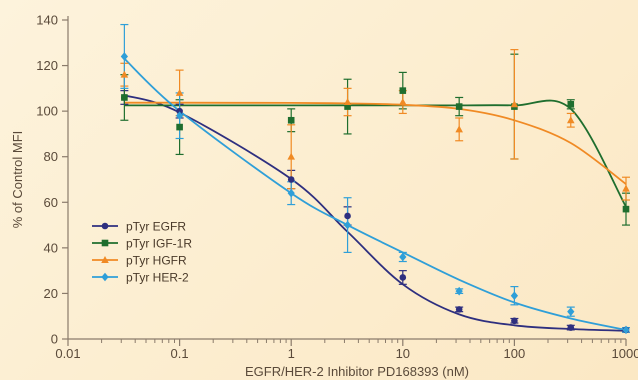  What do you see at coordinates (357, 371) in the screenshot?
I see `x-axis-title: EGFR/HER-2 Inhibitor PD168393 (nM)` at bounding box center [357, 371].